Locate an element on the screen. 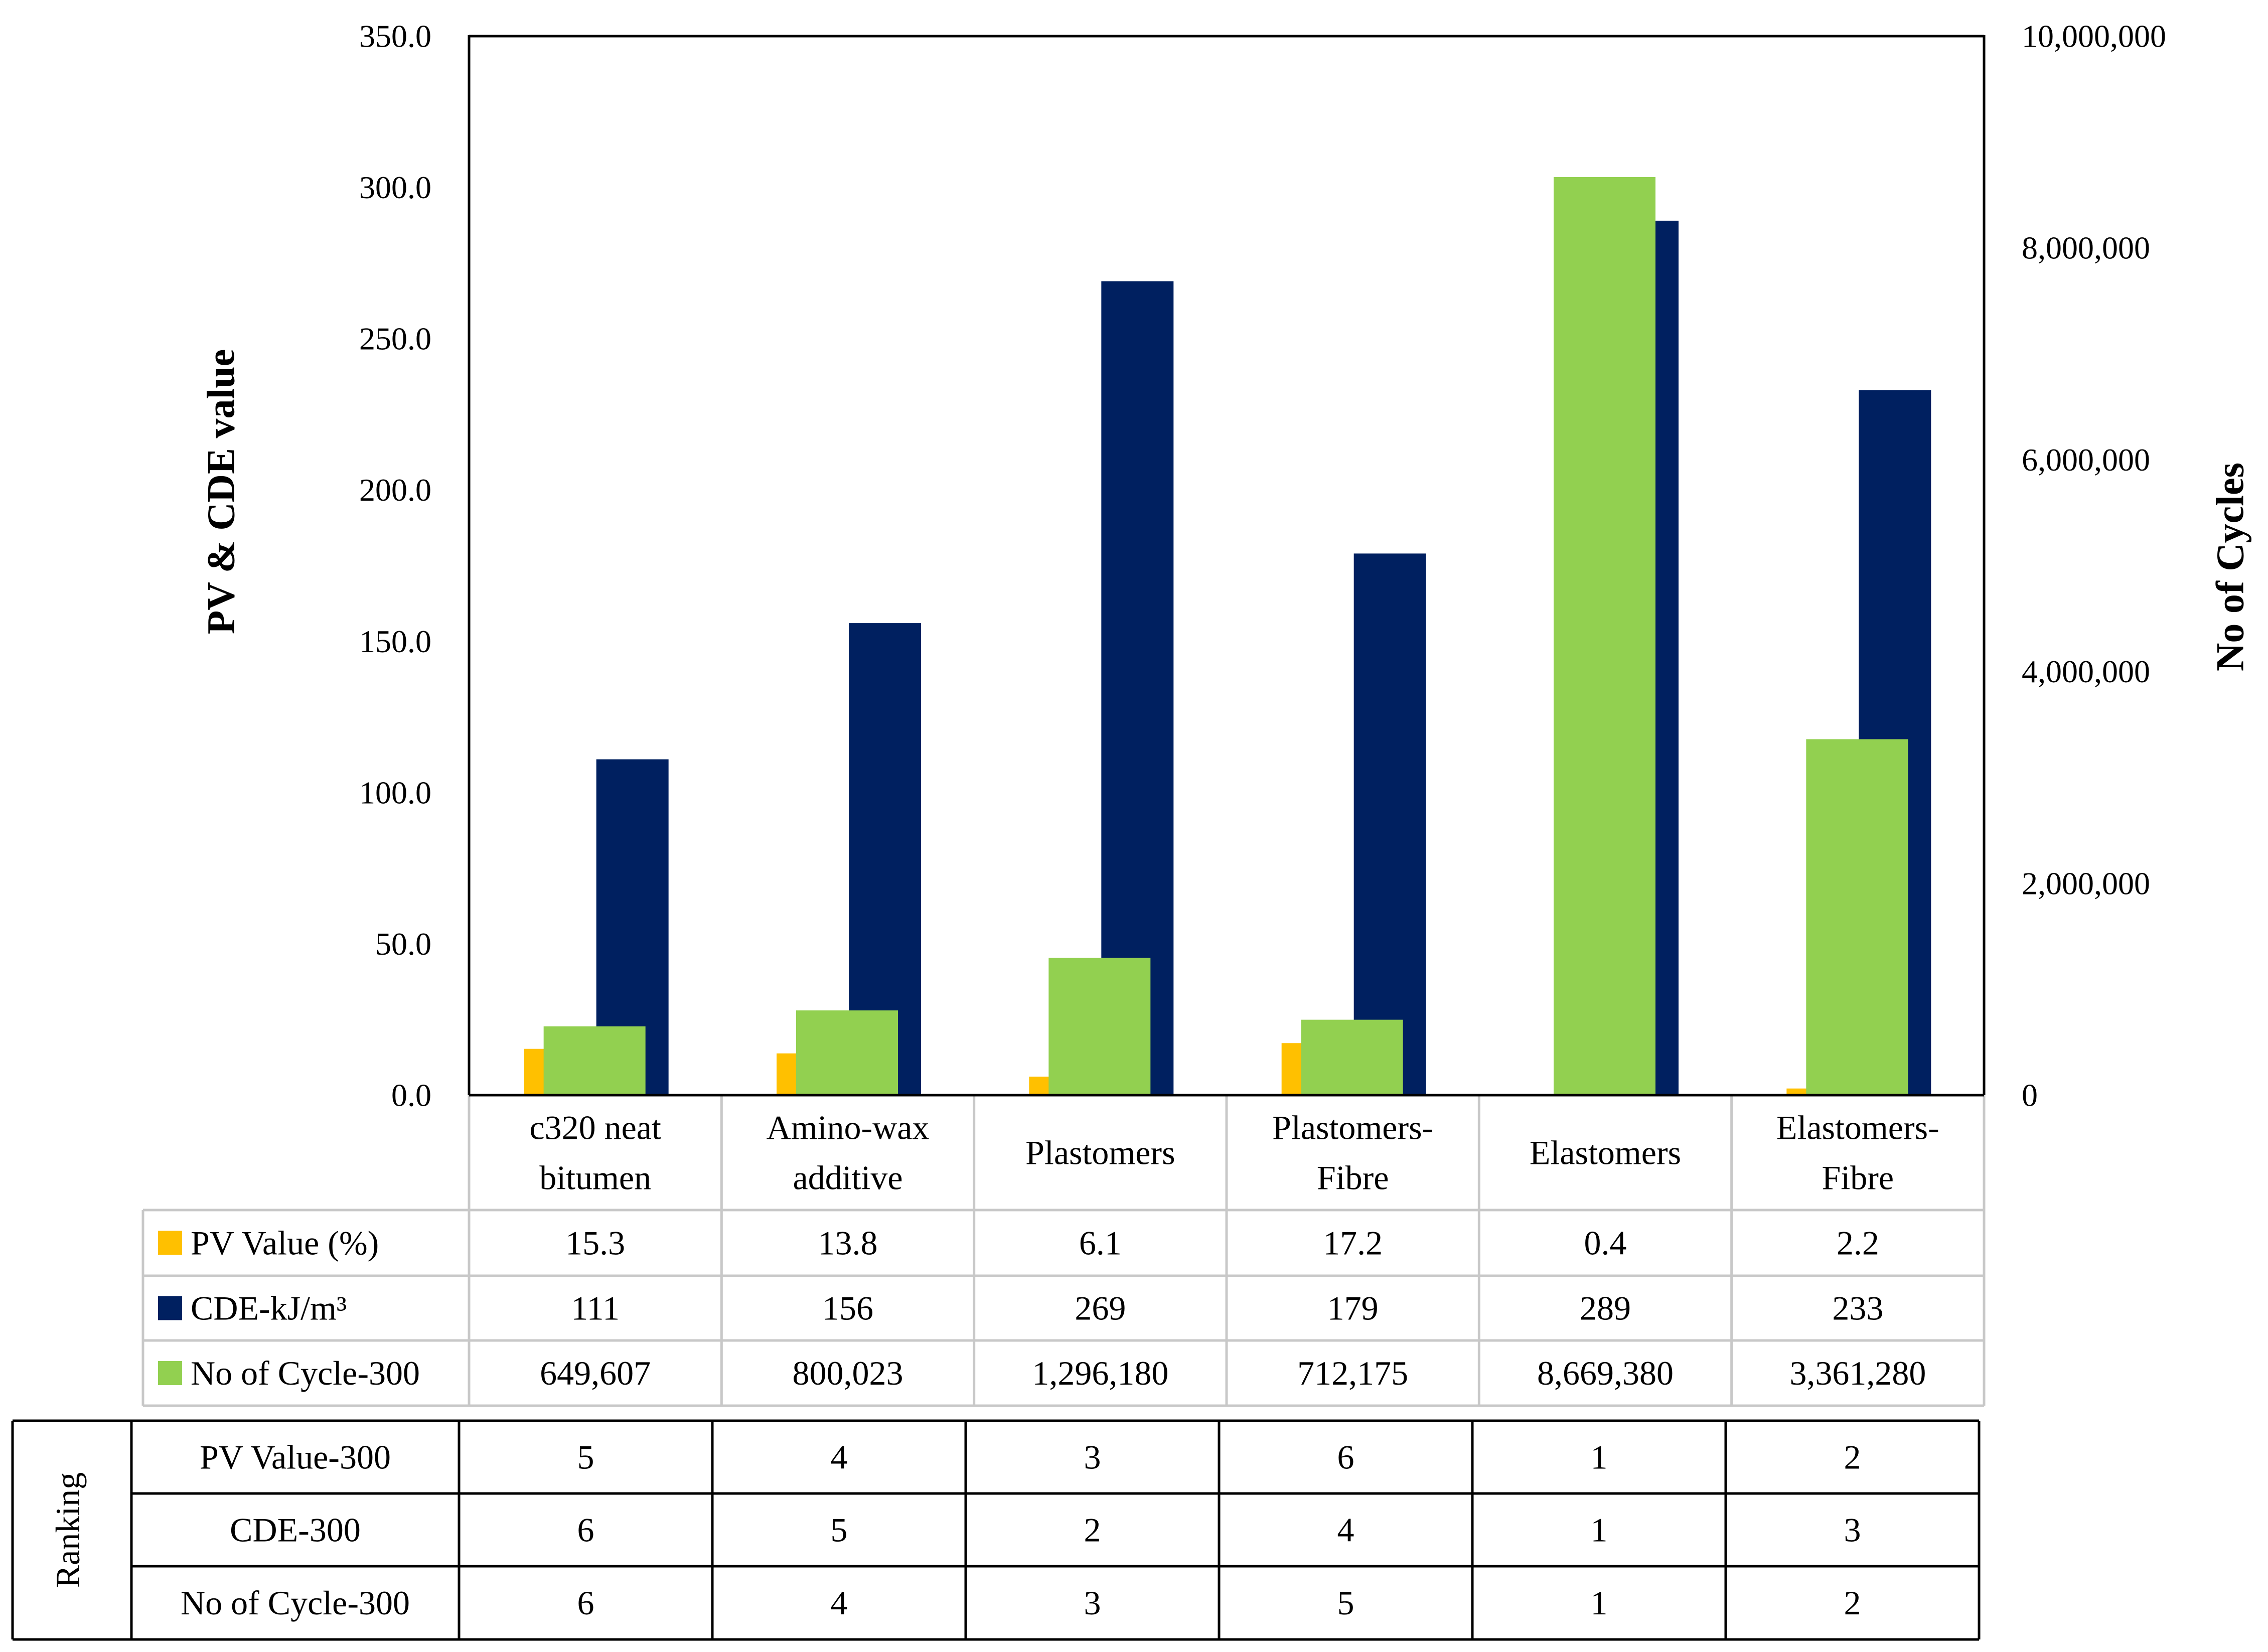 Image resolution: width=2268 pixels, height=1652 pixels. table-value: 269 is located at coordinates (1100, 1308).